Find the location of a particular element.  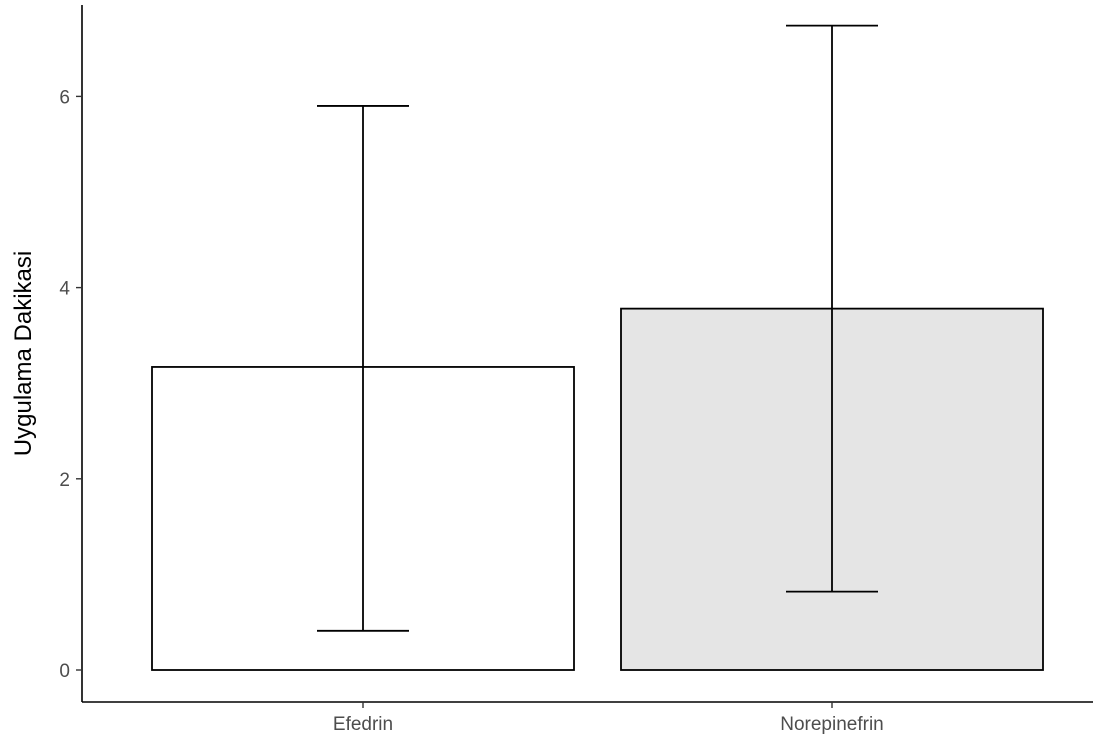

error-bar-norepinefrin is located at coordinates (832, 308).